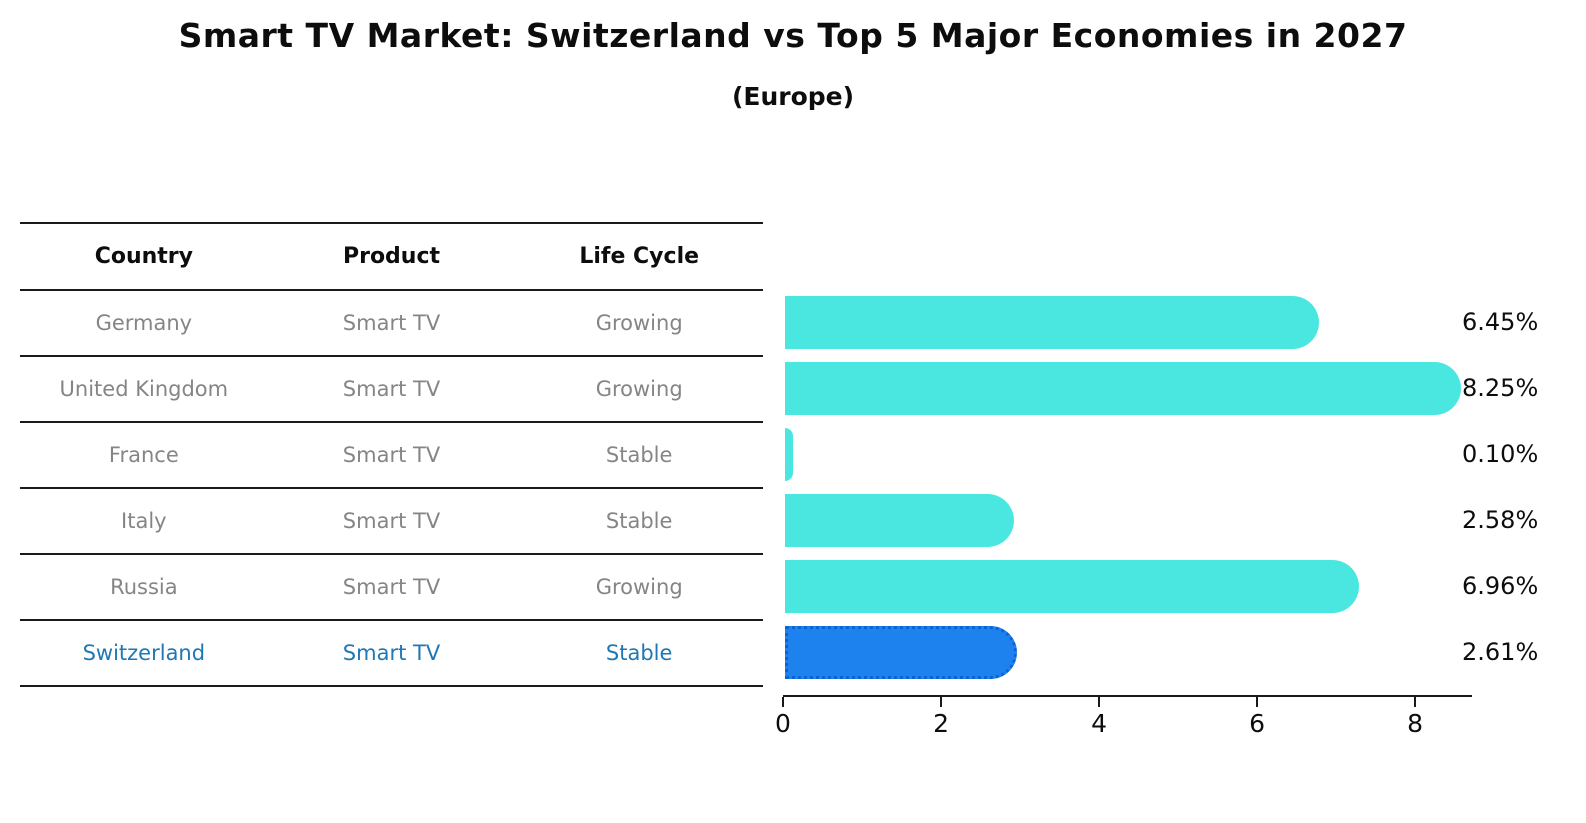  I want to click on table-row-switzerland: Switzerland Smart TV Stable, so click(391, 652).